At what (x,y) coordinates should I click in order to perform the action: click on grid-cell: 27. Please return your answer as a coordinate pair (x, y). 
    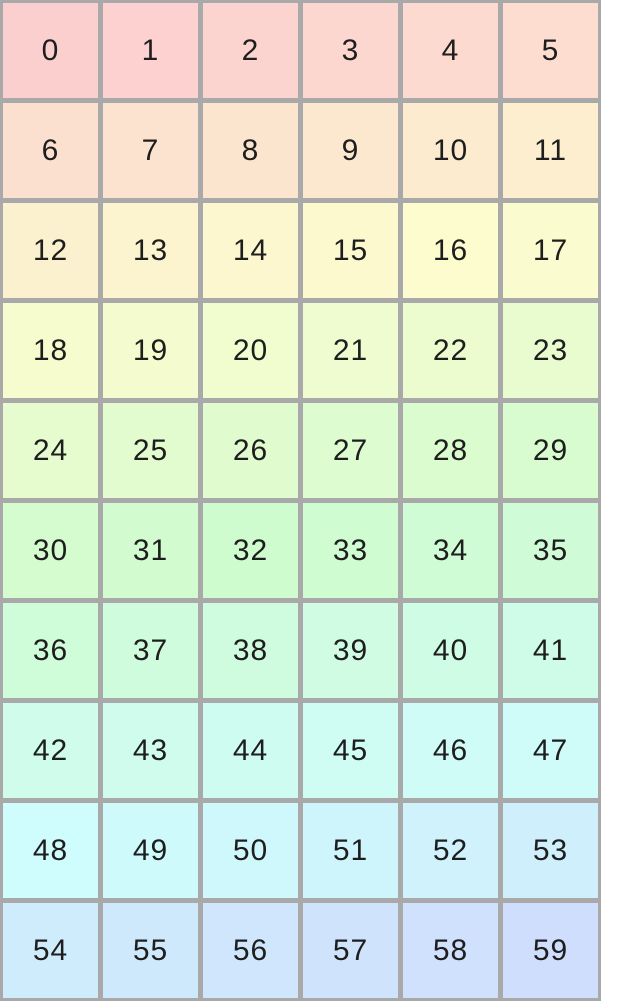
    Looking at the image, I should click on (350, 450).